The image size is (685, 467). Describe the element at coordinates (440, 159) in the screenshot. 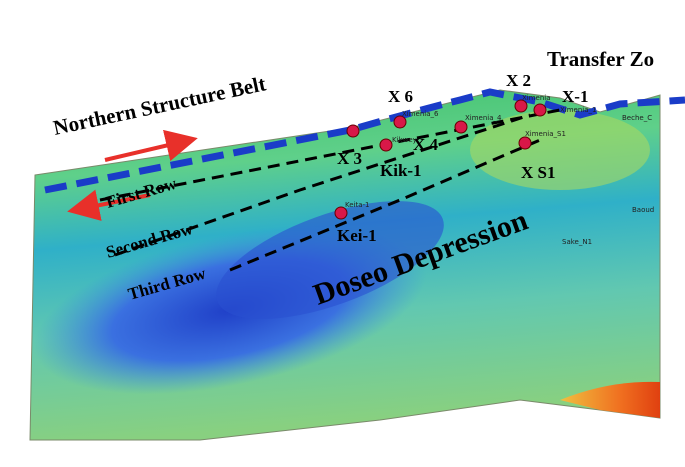

I see `well-markers` at that location.